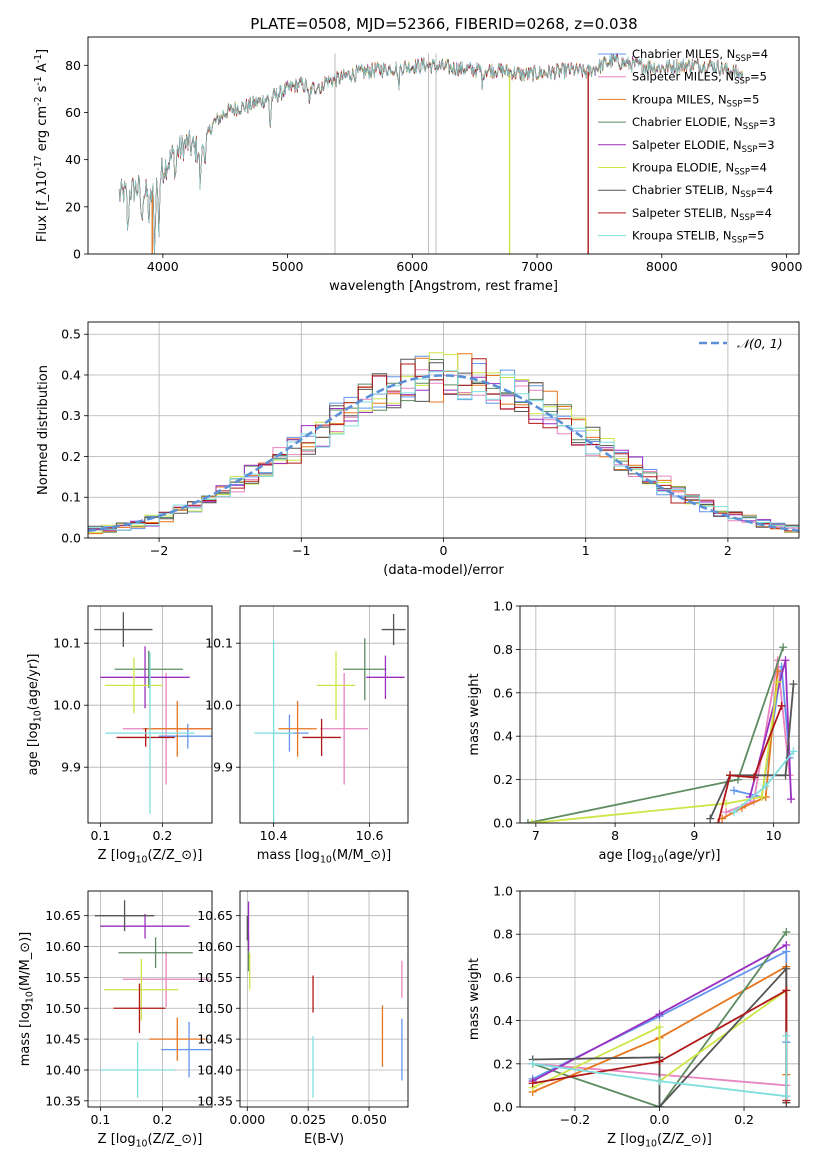 Image resolution: width=819 pixels, height=1170 pixels. I want to click on plot-area-age-massweight, so click(660, 733).